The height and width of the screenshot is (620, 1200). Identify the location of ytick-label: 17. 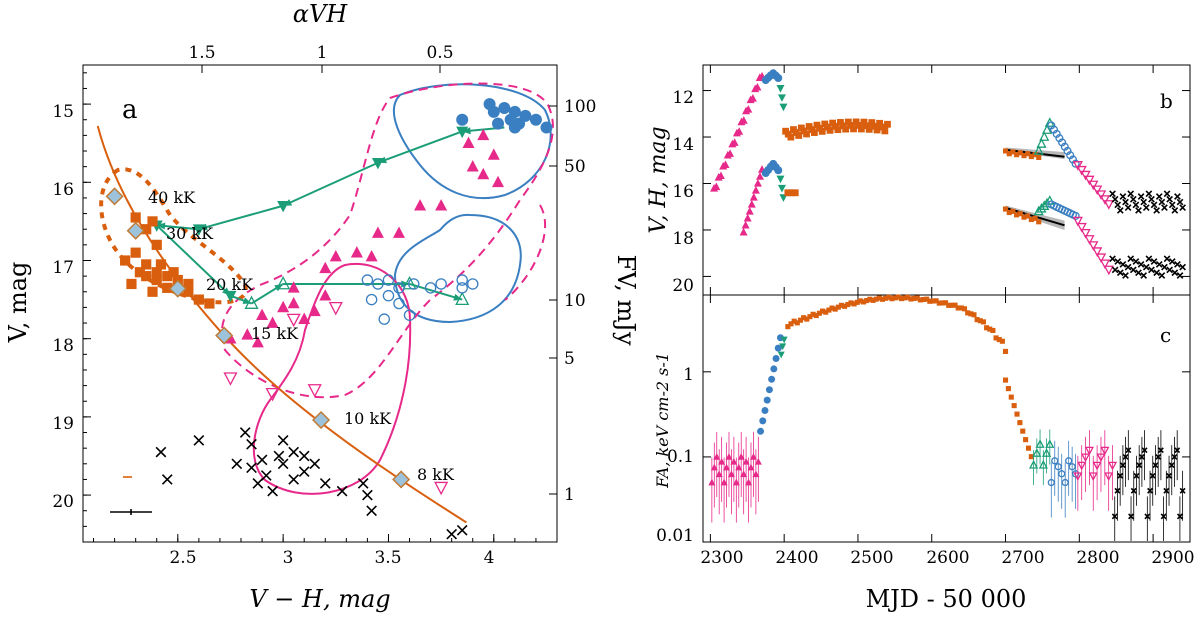
(63, 268).